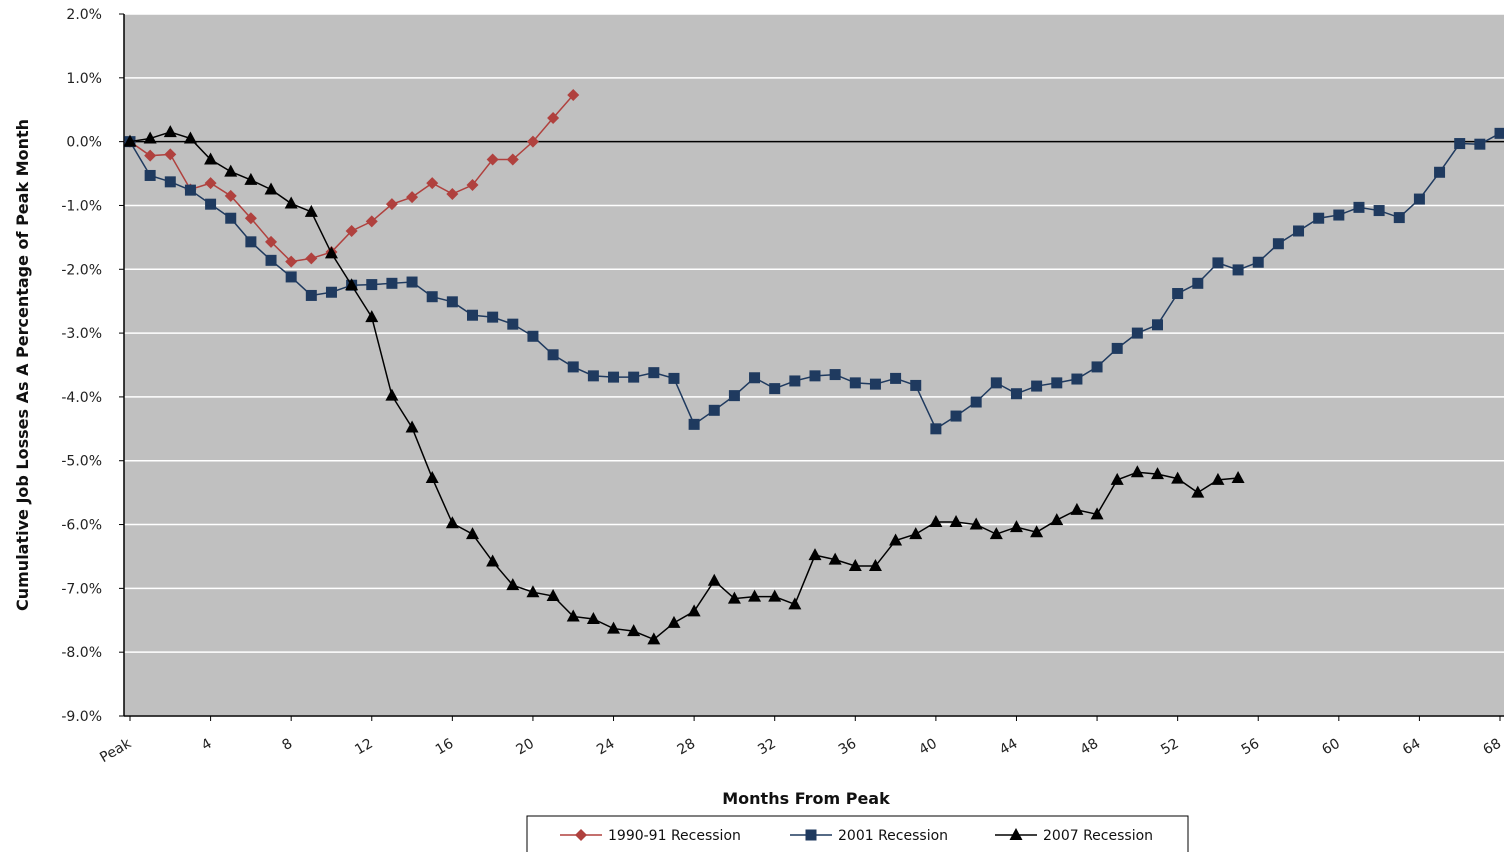 This screenshot has height=852, width=1504. Describe the element at coordinates (81, 717) in the screenshot. I see `y-tick-label: -9.0%` at that location.